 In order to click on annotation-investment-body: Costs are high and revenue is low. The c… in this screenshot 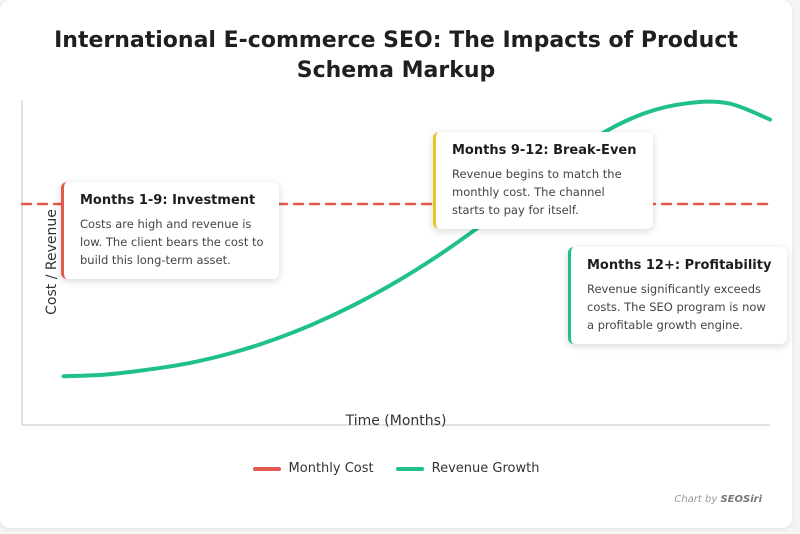, I will do `click(172, 242)`.